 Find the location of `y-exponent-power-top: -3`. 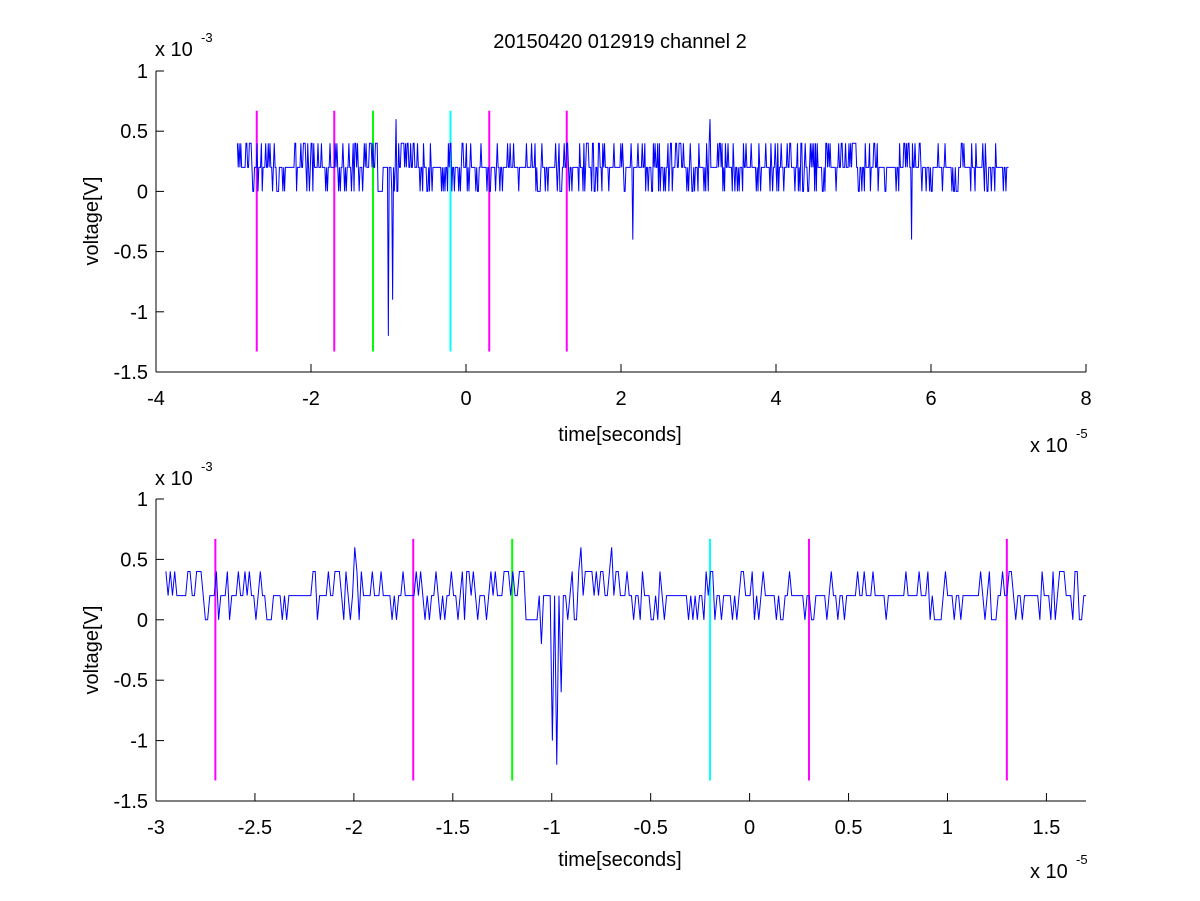

y-exponent-power-top: -3 is located at coordinates (207, 37).